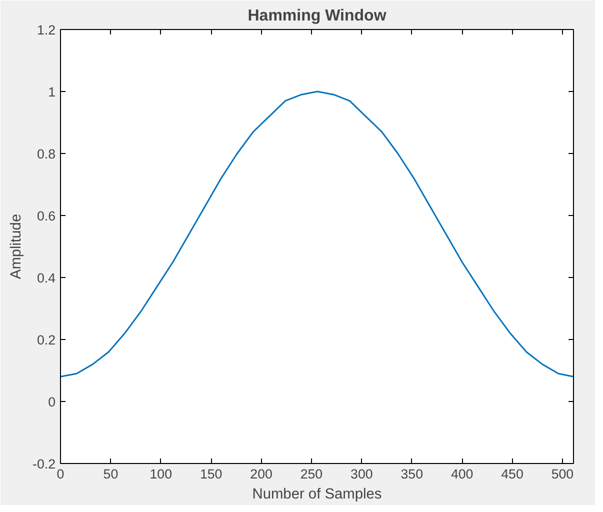 The height and width of the screenshot is (512, 603). Describe the element at coordinates (46, 340) in the screenshot. I see `y-tick-label: 0.2` at that location.